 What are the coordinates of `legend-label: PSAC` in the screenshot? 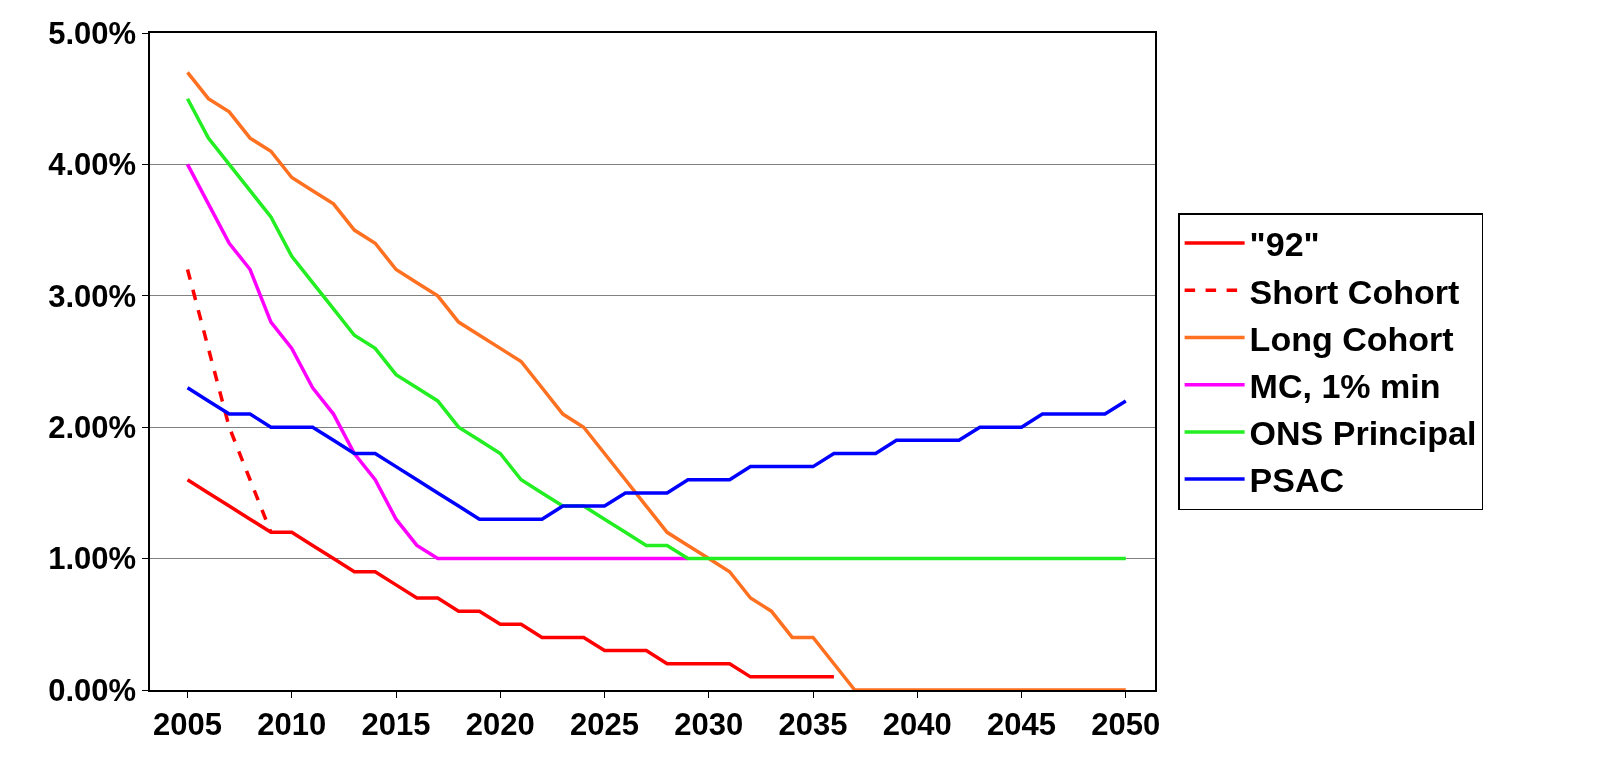 It's located at (1297, 480).